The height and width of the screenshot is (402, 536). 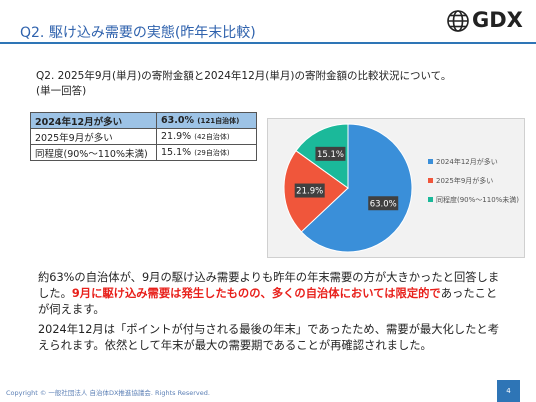 What do you see at coordinates (464, 180) in the screenshot?
I see `legend-label: 2025年9月が多い` at bounding box center [464, 180].